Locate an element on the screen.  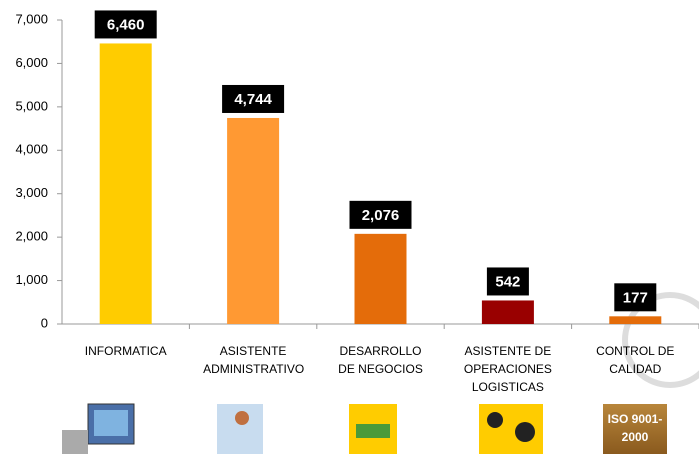
annotation: ISO 9001-2000 is located at coordinates (635, 428).